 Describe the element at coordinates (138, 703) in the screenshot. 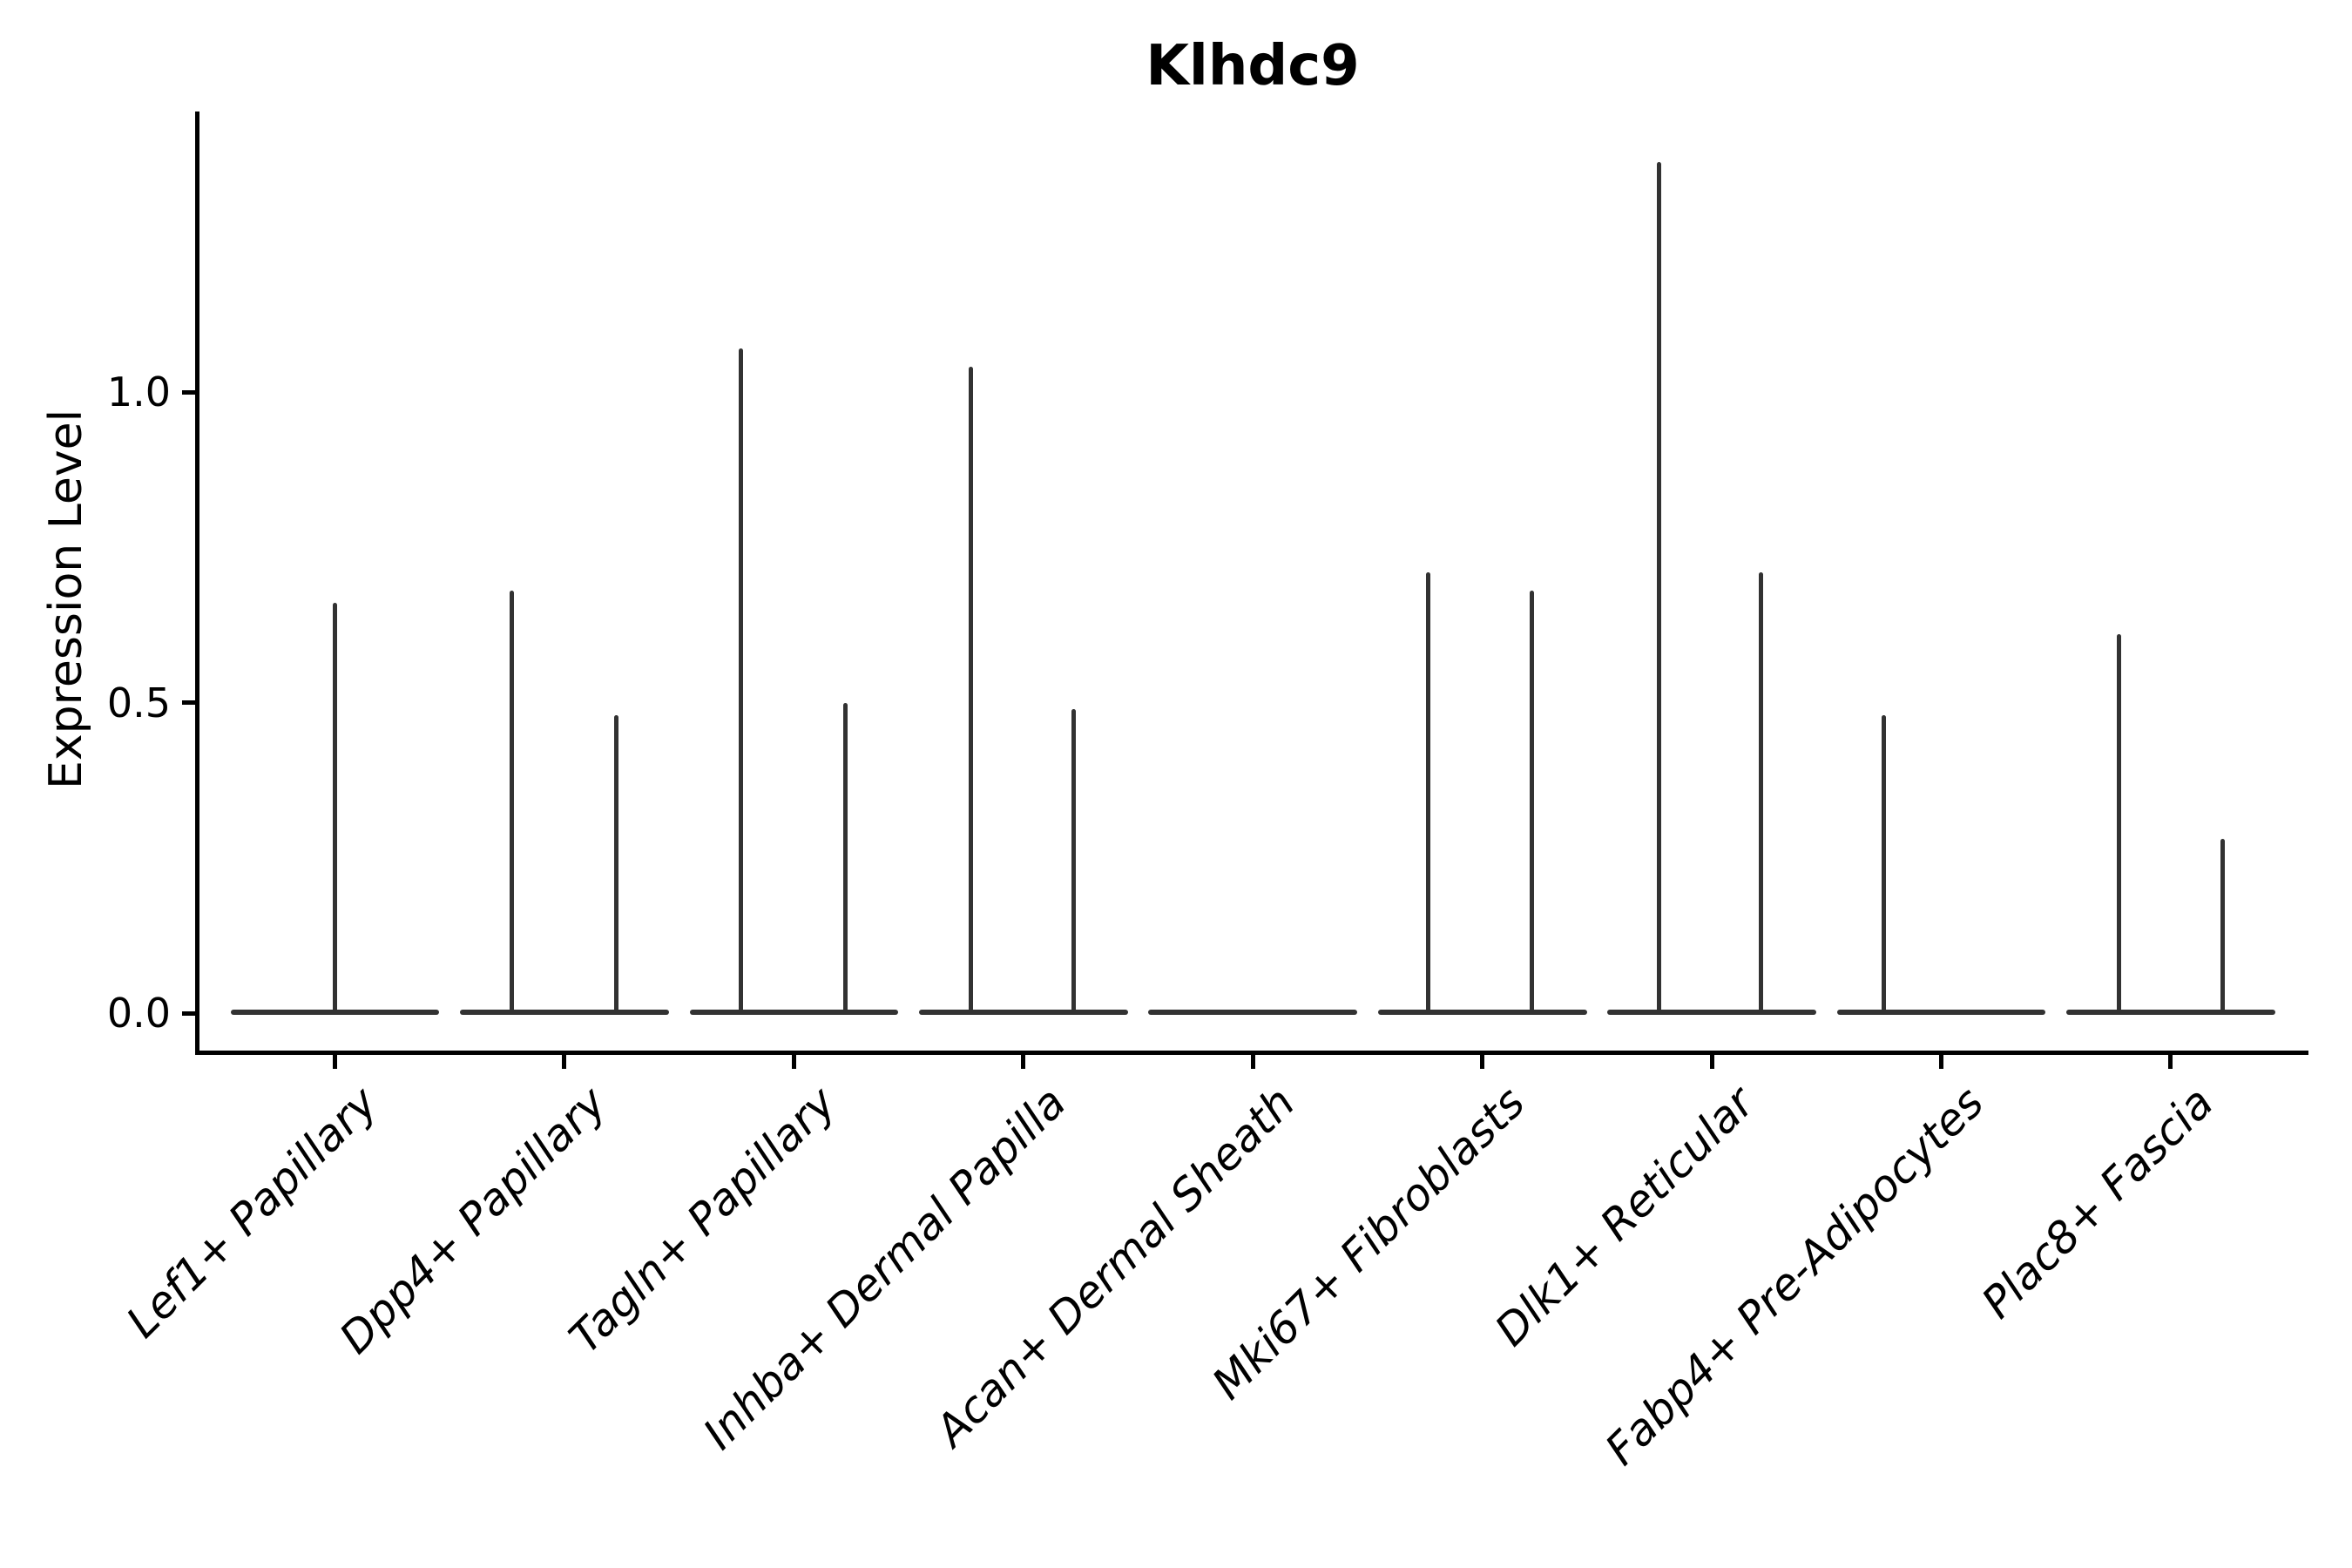

I see `y-tick-label: 0.5` at that location.